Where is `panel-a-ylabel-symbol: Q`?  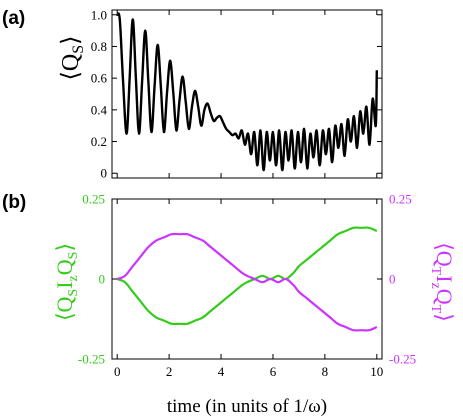 panel-a-ylabel-symbol: Q is located at coordinates (71, 62).